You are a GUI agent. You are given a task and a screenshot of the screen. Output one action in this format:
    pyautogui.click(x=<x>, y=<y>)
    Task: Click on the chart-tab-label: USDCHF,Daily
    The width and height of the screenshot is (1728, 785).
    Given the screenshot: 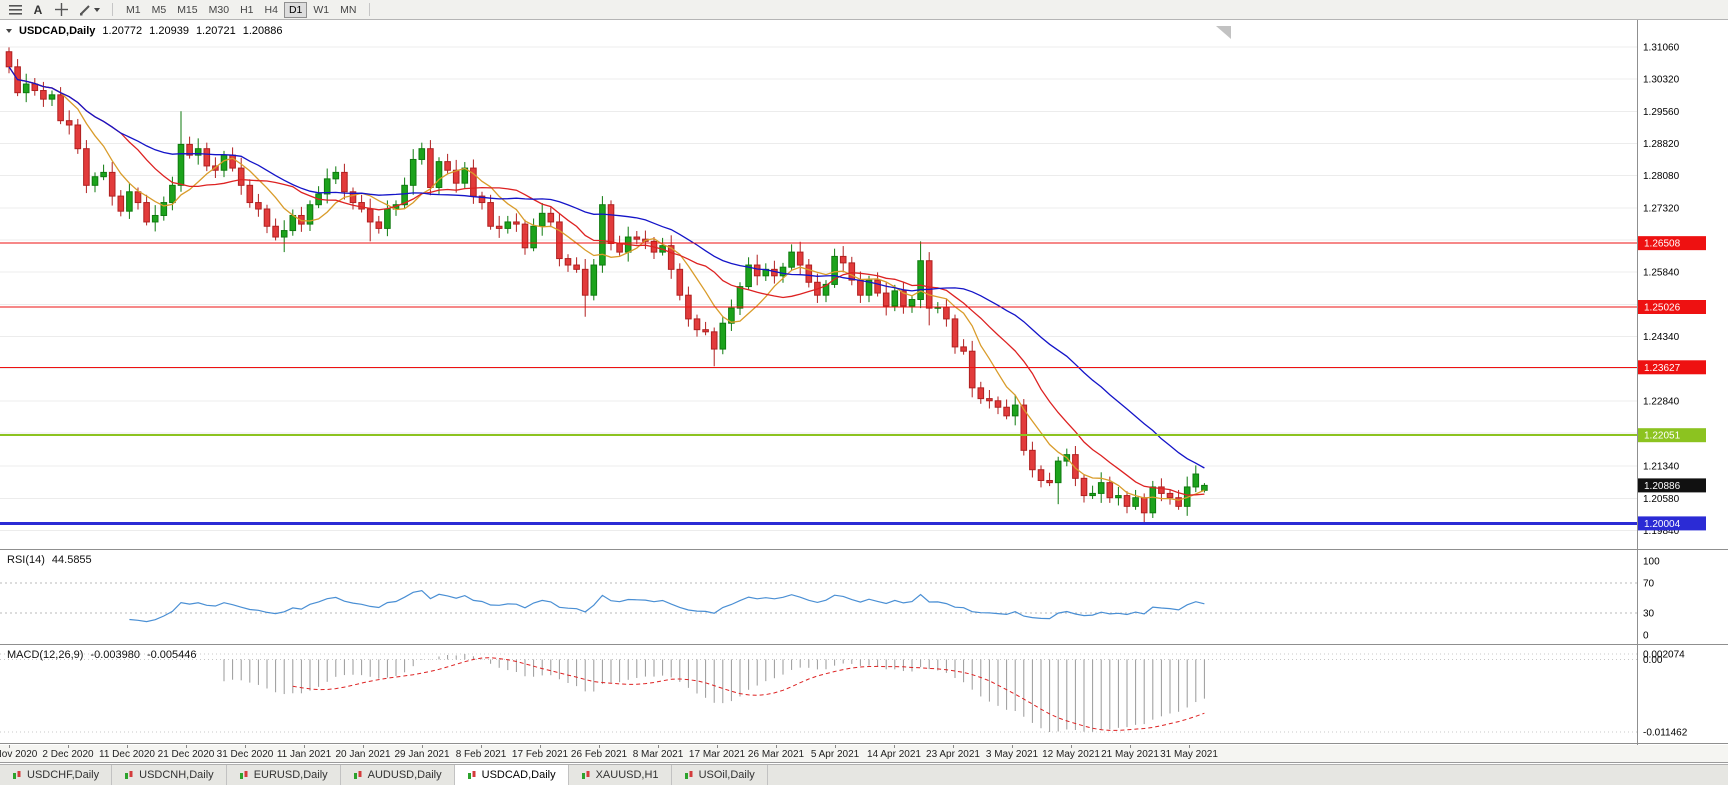 What is the action you would take?
    pyautogui.click(x=63, y=775)
    